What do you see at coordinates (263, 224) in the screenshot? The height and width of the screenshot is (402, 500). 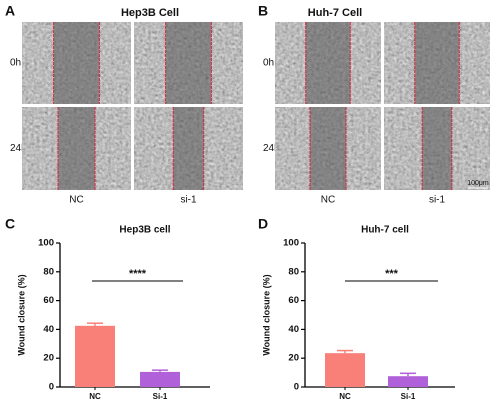 I see `panel-letter: D` at bounding box center [263, 224].